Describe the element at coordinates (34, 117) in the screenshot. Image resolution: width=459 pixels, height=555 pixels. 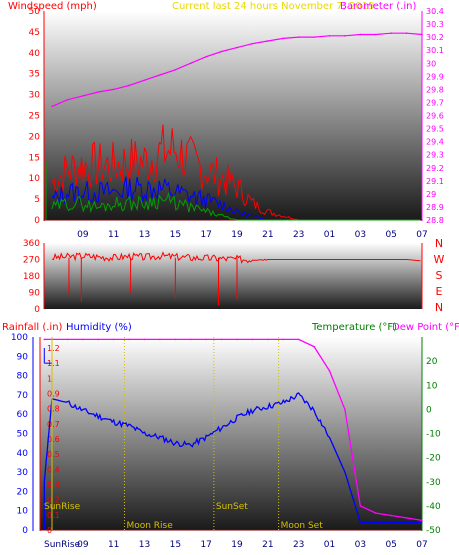
I see `wind-y-tick-label: 25` at that location.